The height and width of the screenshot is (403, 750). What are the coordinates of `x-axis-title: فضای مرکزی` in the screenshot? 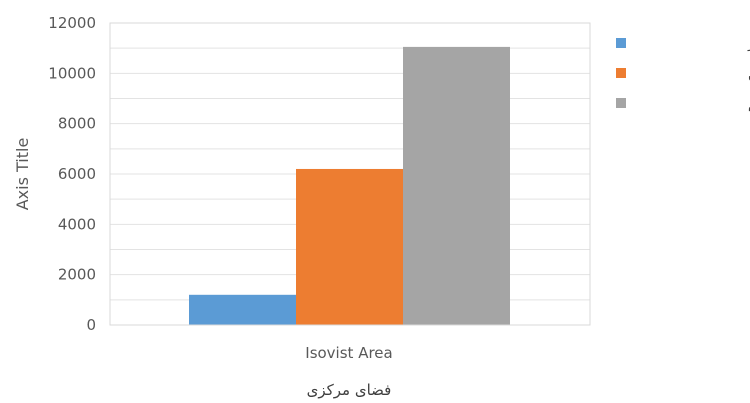 It's located at (349, 390).